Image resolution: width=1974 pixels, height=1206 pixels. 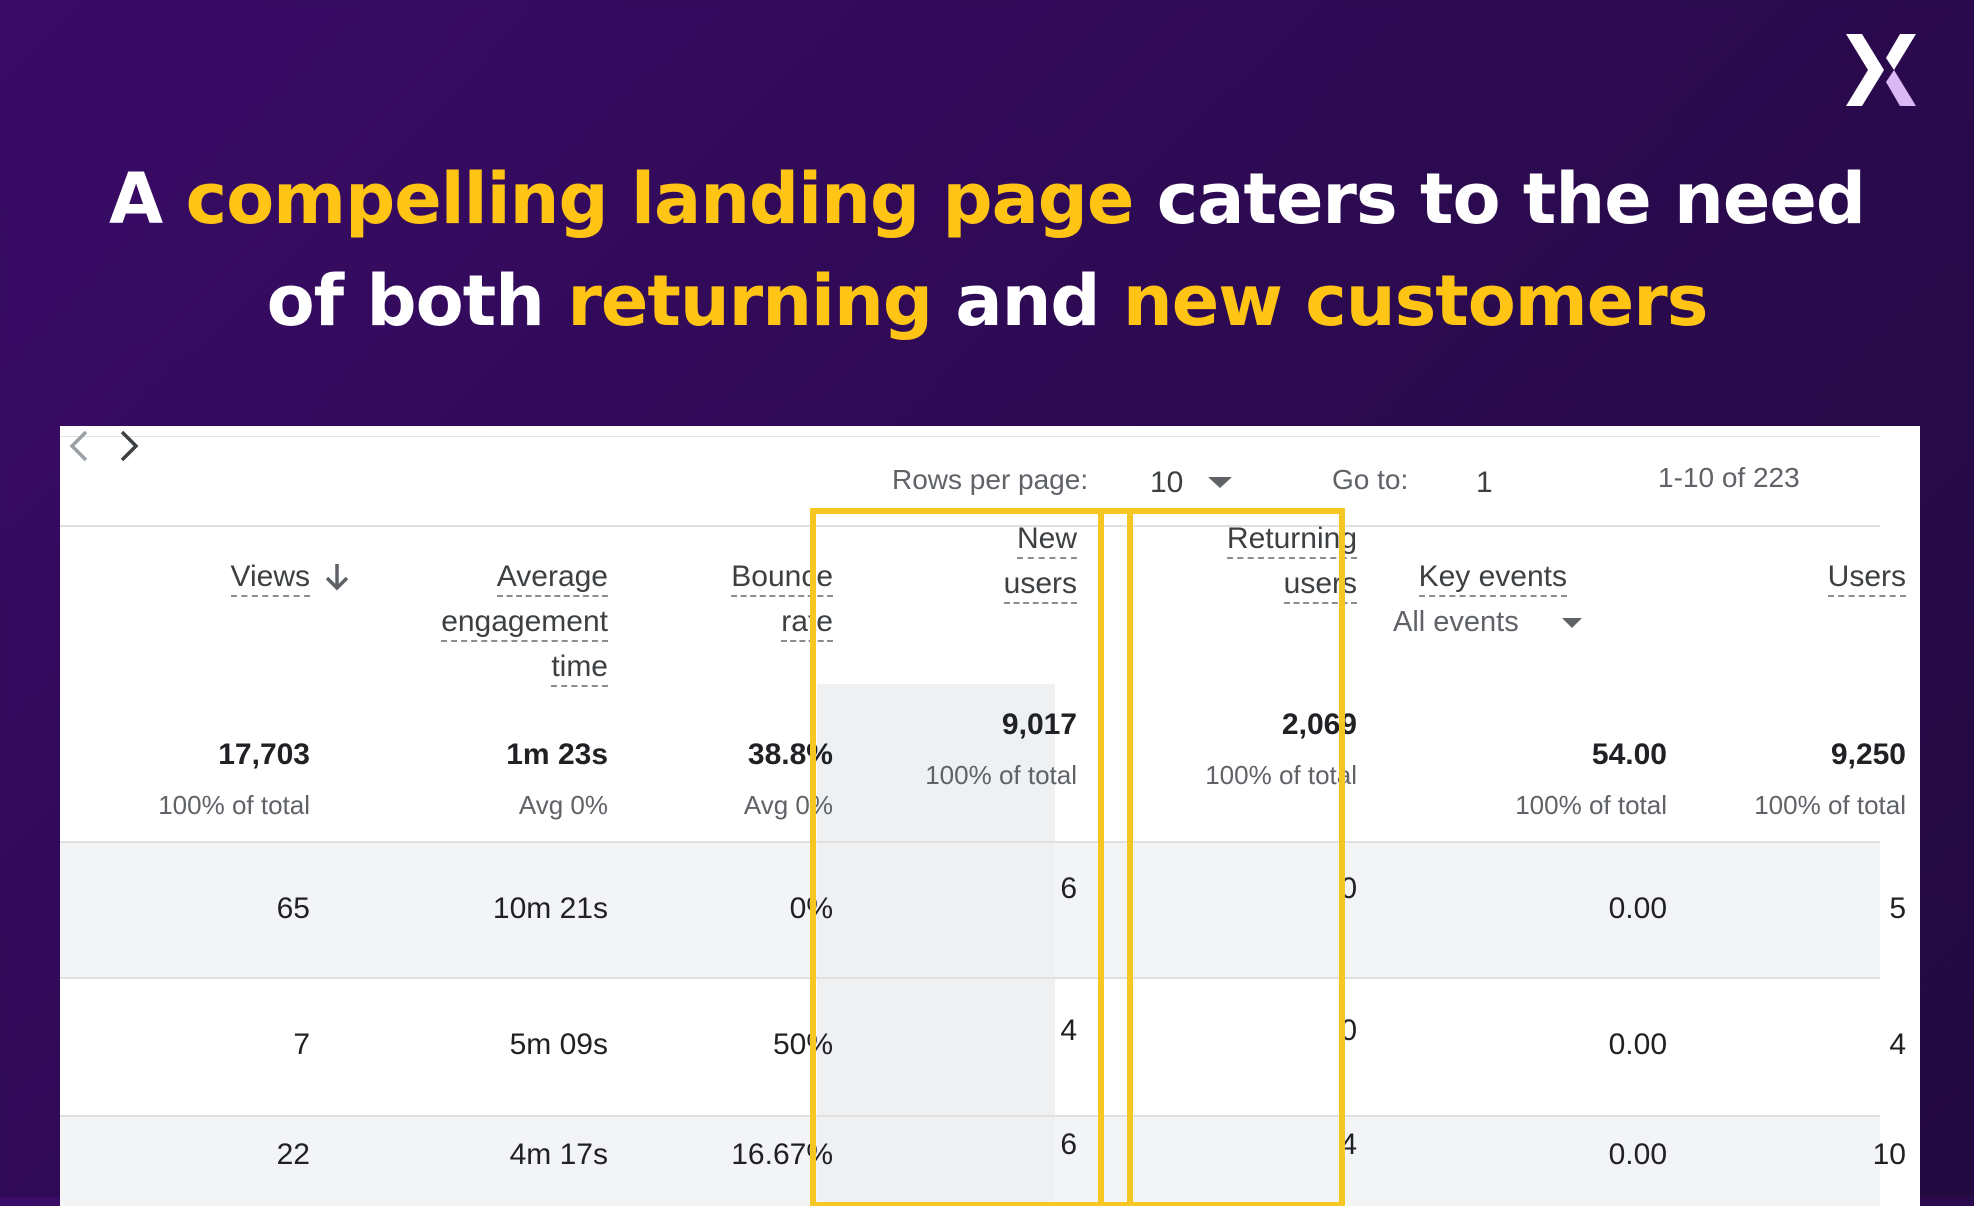 What do you see at coordinates (970, 842) in the screenshot?
I see `totals-divider` at bounding box center [970, 842].